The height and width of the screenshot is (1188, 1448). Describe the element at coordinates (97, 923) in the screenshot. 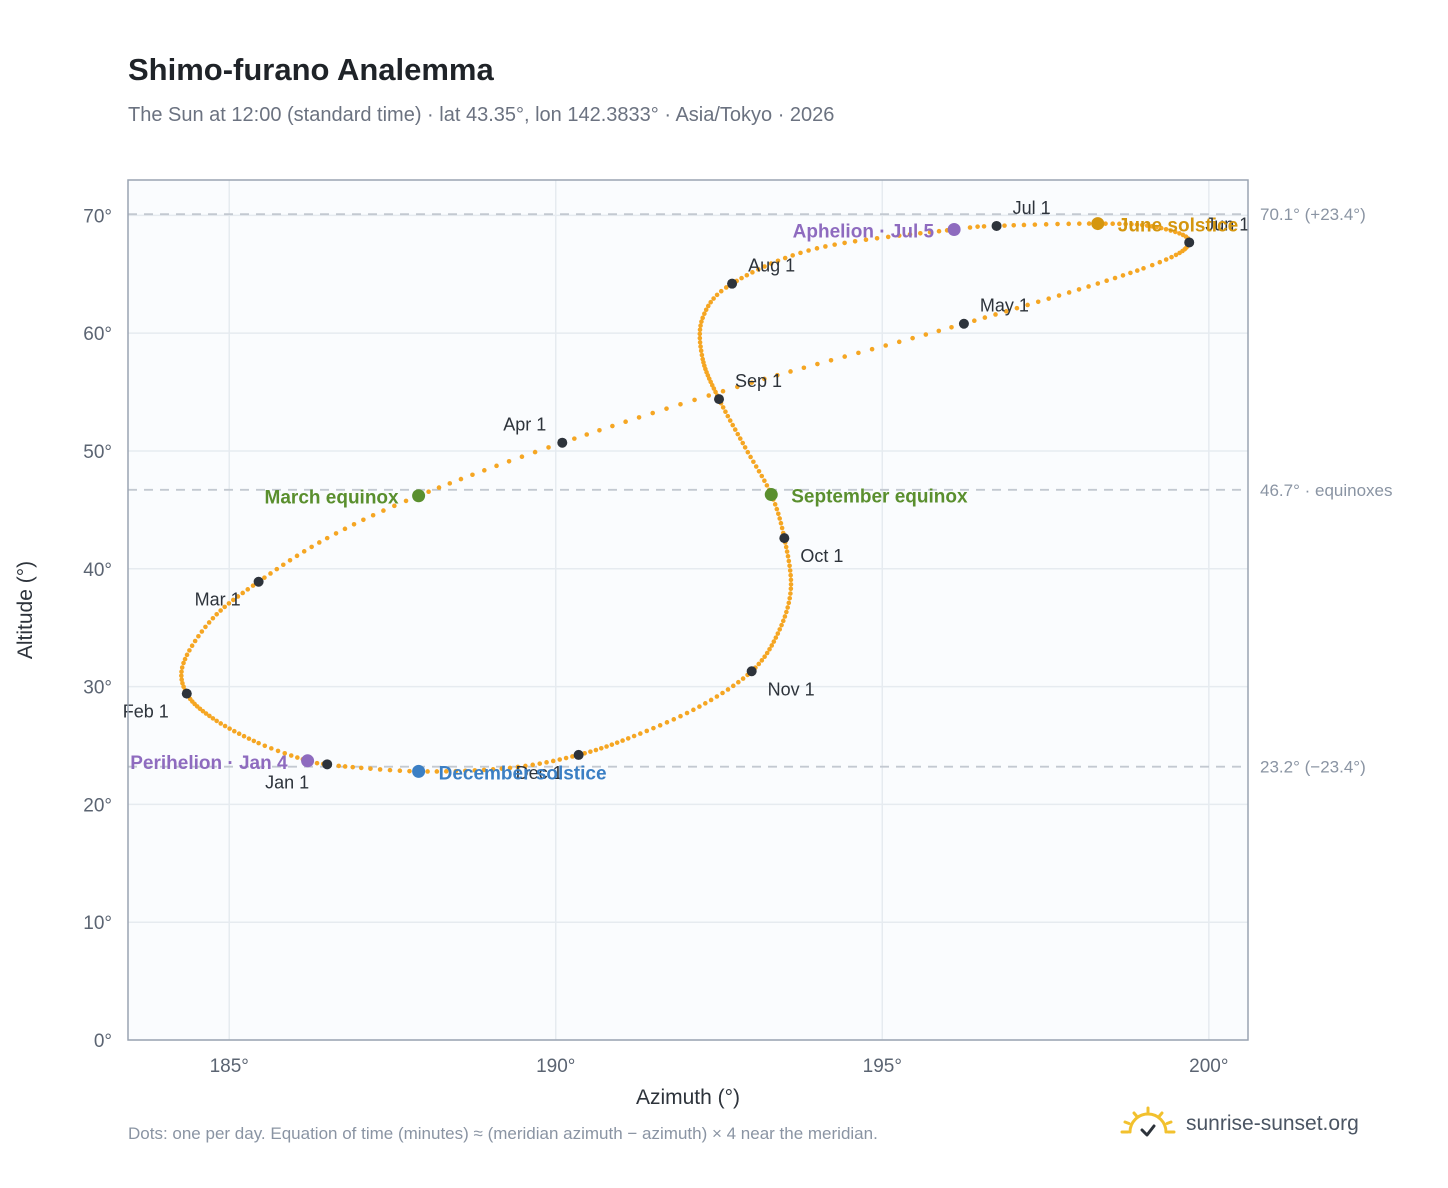

I see `y-tick-label: 10°` at that location.